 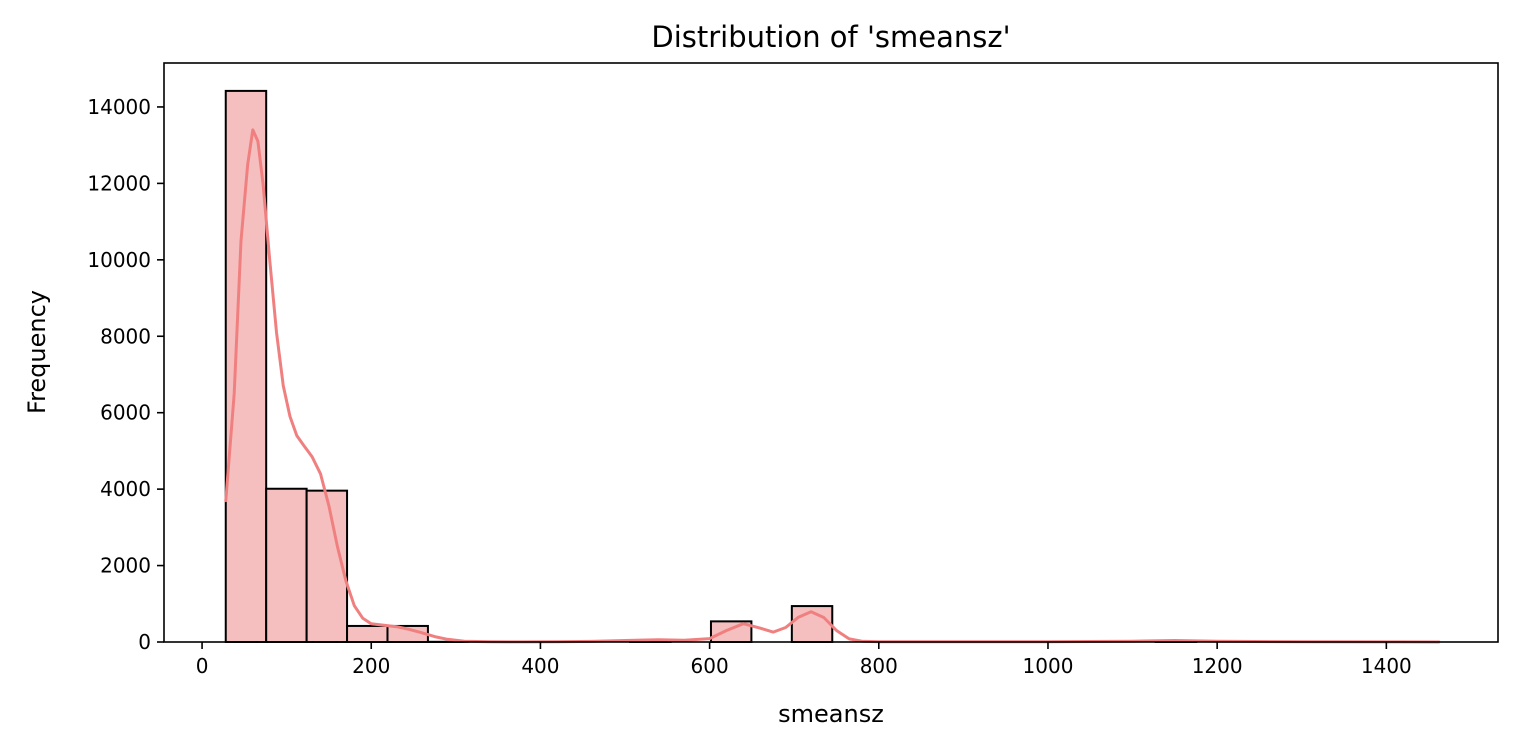 What do you see at coordinates (804, 660) in the screenshot?
I see `x-axis-ticks: 0 200 400 600 800 1000 1200 1400` at bounding box center [804, 660].